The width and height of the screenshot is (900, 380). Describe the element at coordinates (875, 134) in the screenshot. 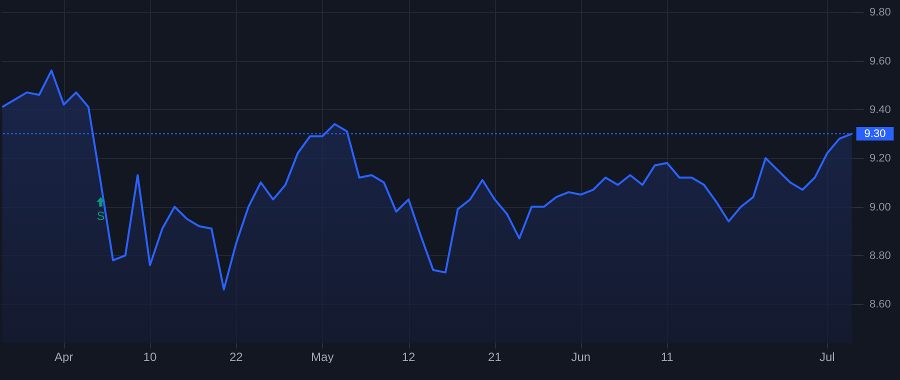

I see `ref-line-label: 9.30` at that location.